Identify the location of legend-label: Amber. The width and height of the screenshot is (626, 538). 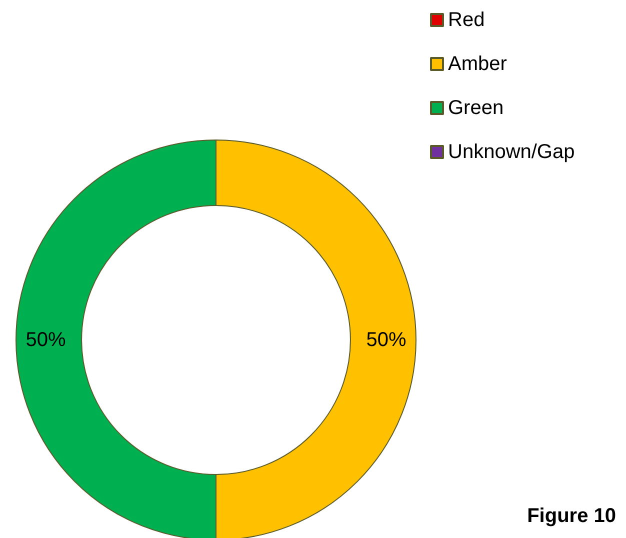
(478, 64).